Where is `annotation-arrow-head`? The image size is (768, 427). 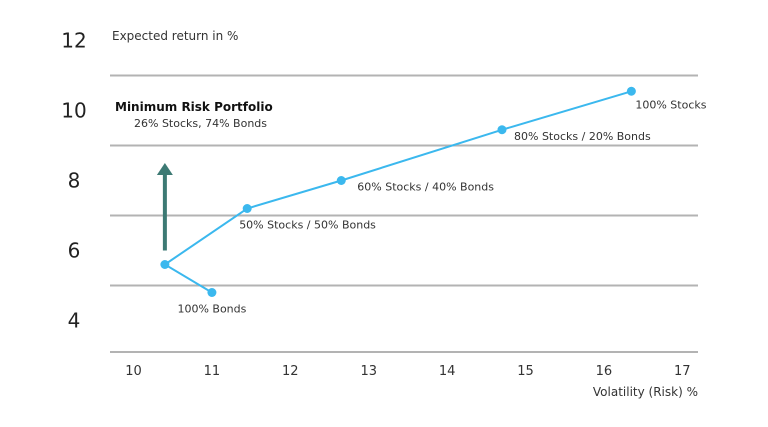 annotation-arrow-head is located at coordinates (164, 169).